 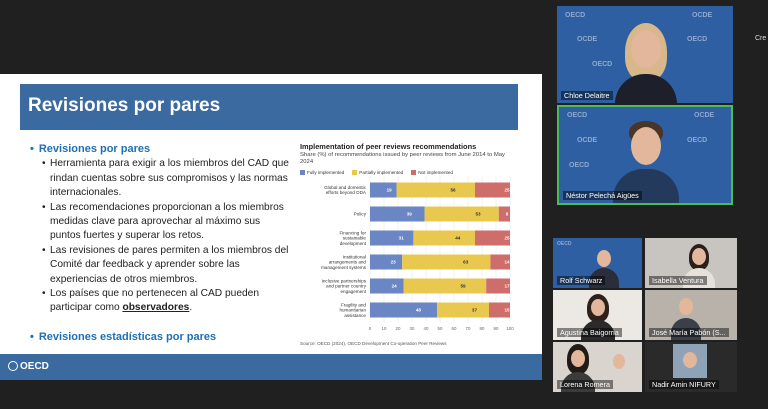 I want to click on x-tick-label: 70, so click(x=468, y=328).